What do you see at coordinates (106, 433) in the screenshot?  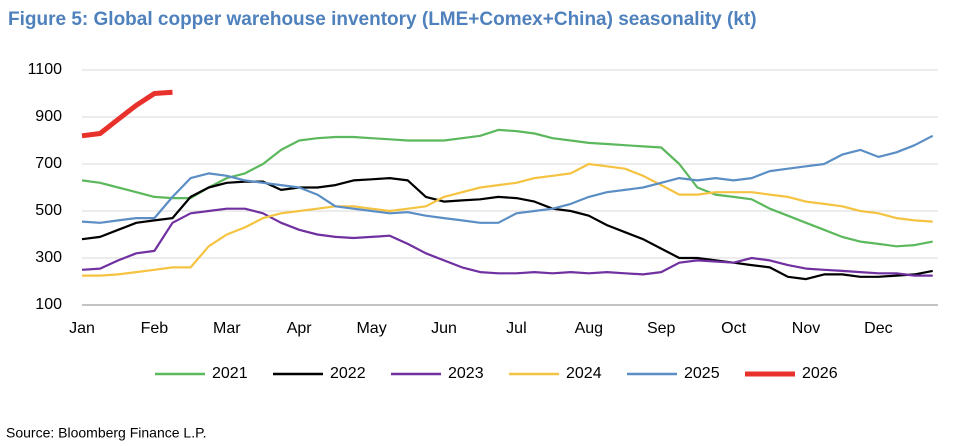 I see `source: Source: Bloomberg Finance L.P.` at bounding box center [106, 433].